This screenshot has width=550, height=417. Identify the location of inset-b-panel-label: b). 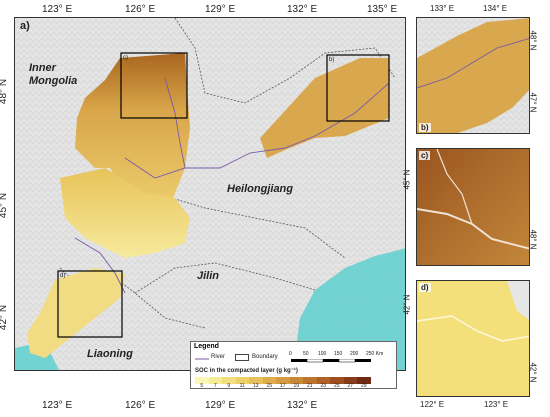
(425, 127).